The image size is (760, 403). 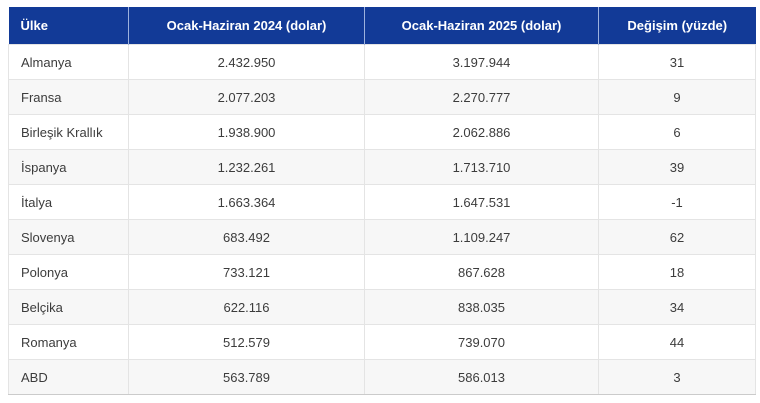 I want to click on table-row: İspanya 1.232.261 1.713.710 39, so click(x=382, y=167).